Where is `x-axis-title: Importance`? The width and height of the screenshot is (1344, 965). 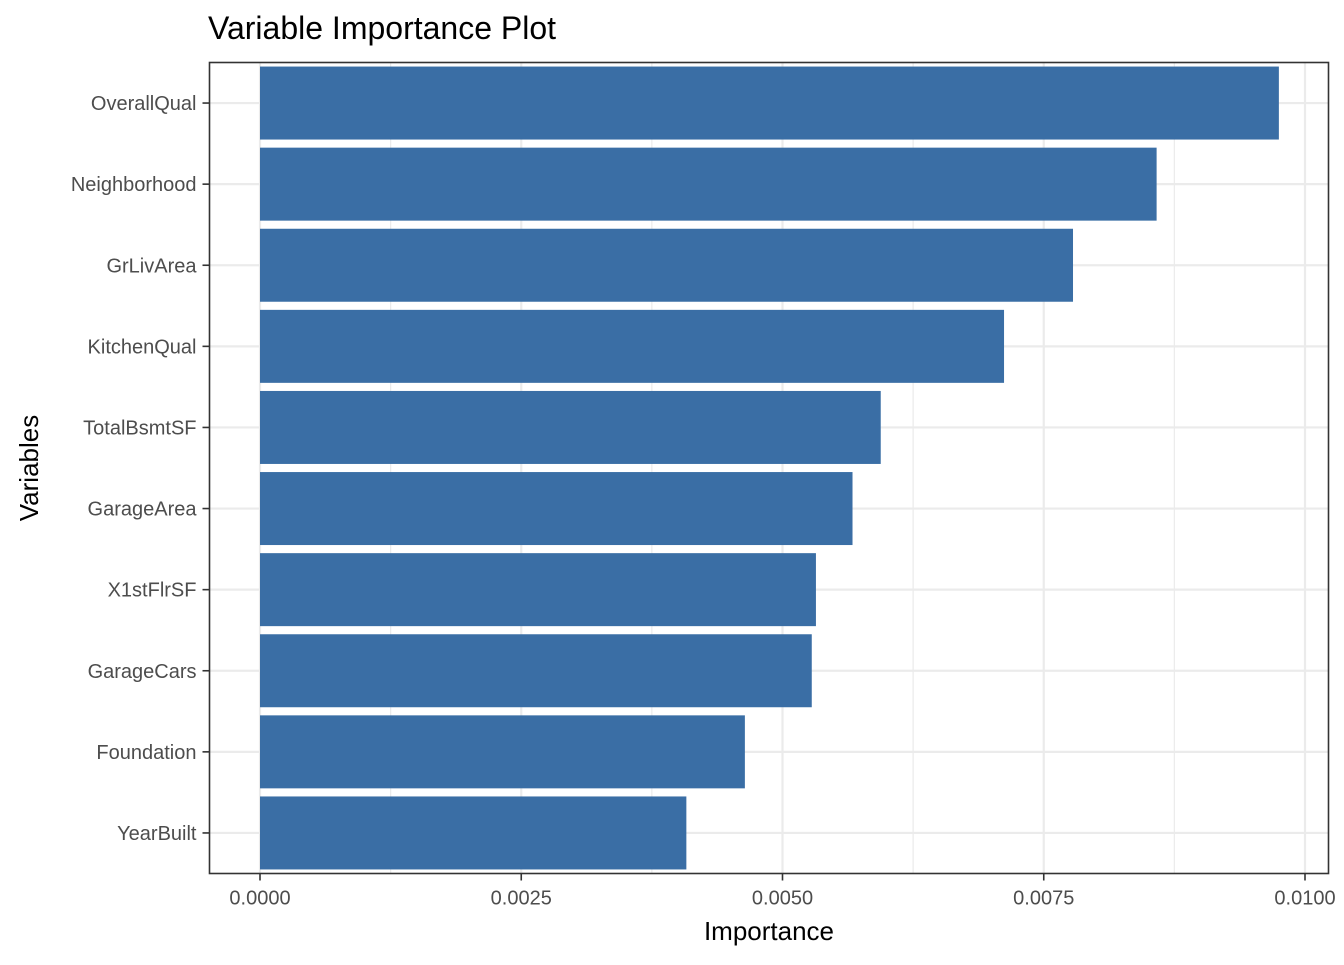
x-axis-title: Importance is located at coordinates (769, 931).